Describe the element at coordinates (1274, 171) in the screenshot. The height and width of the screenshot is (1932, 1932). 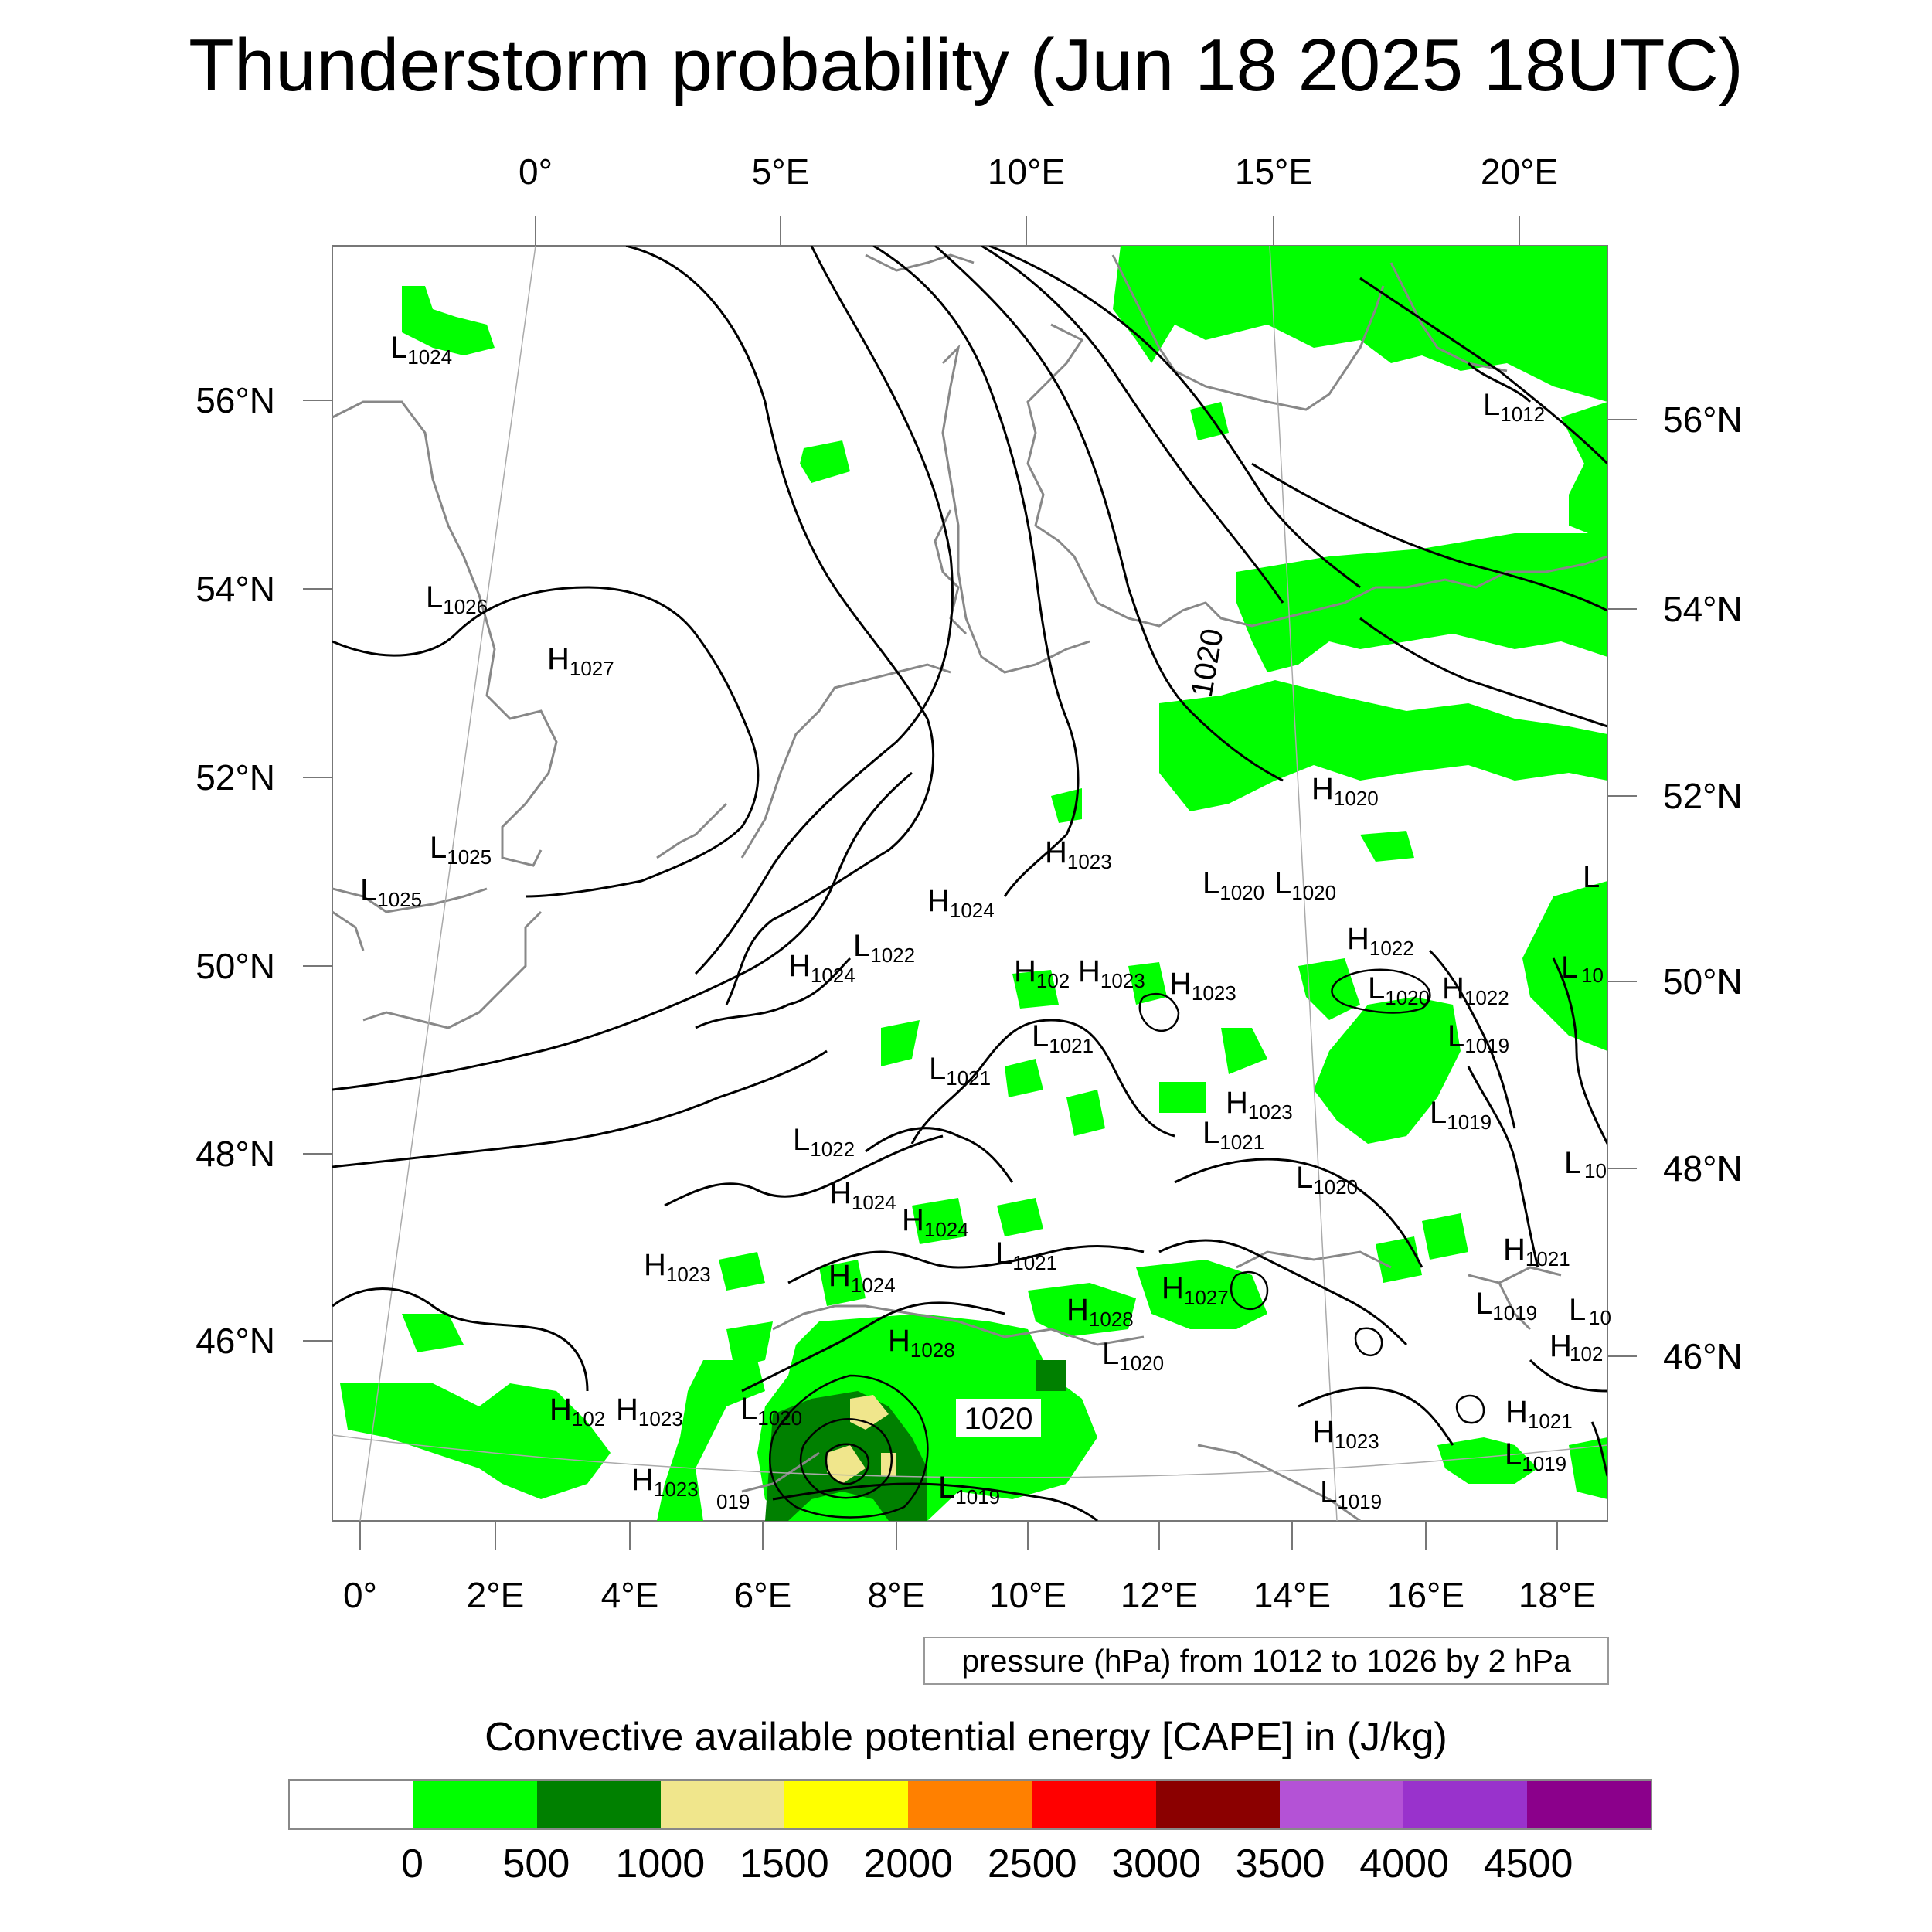
I see `top-tick-label: 15°E` at that location.